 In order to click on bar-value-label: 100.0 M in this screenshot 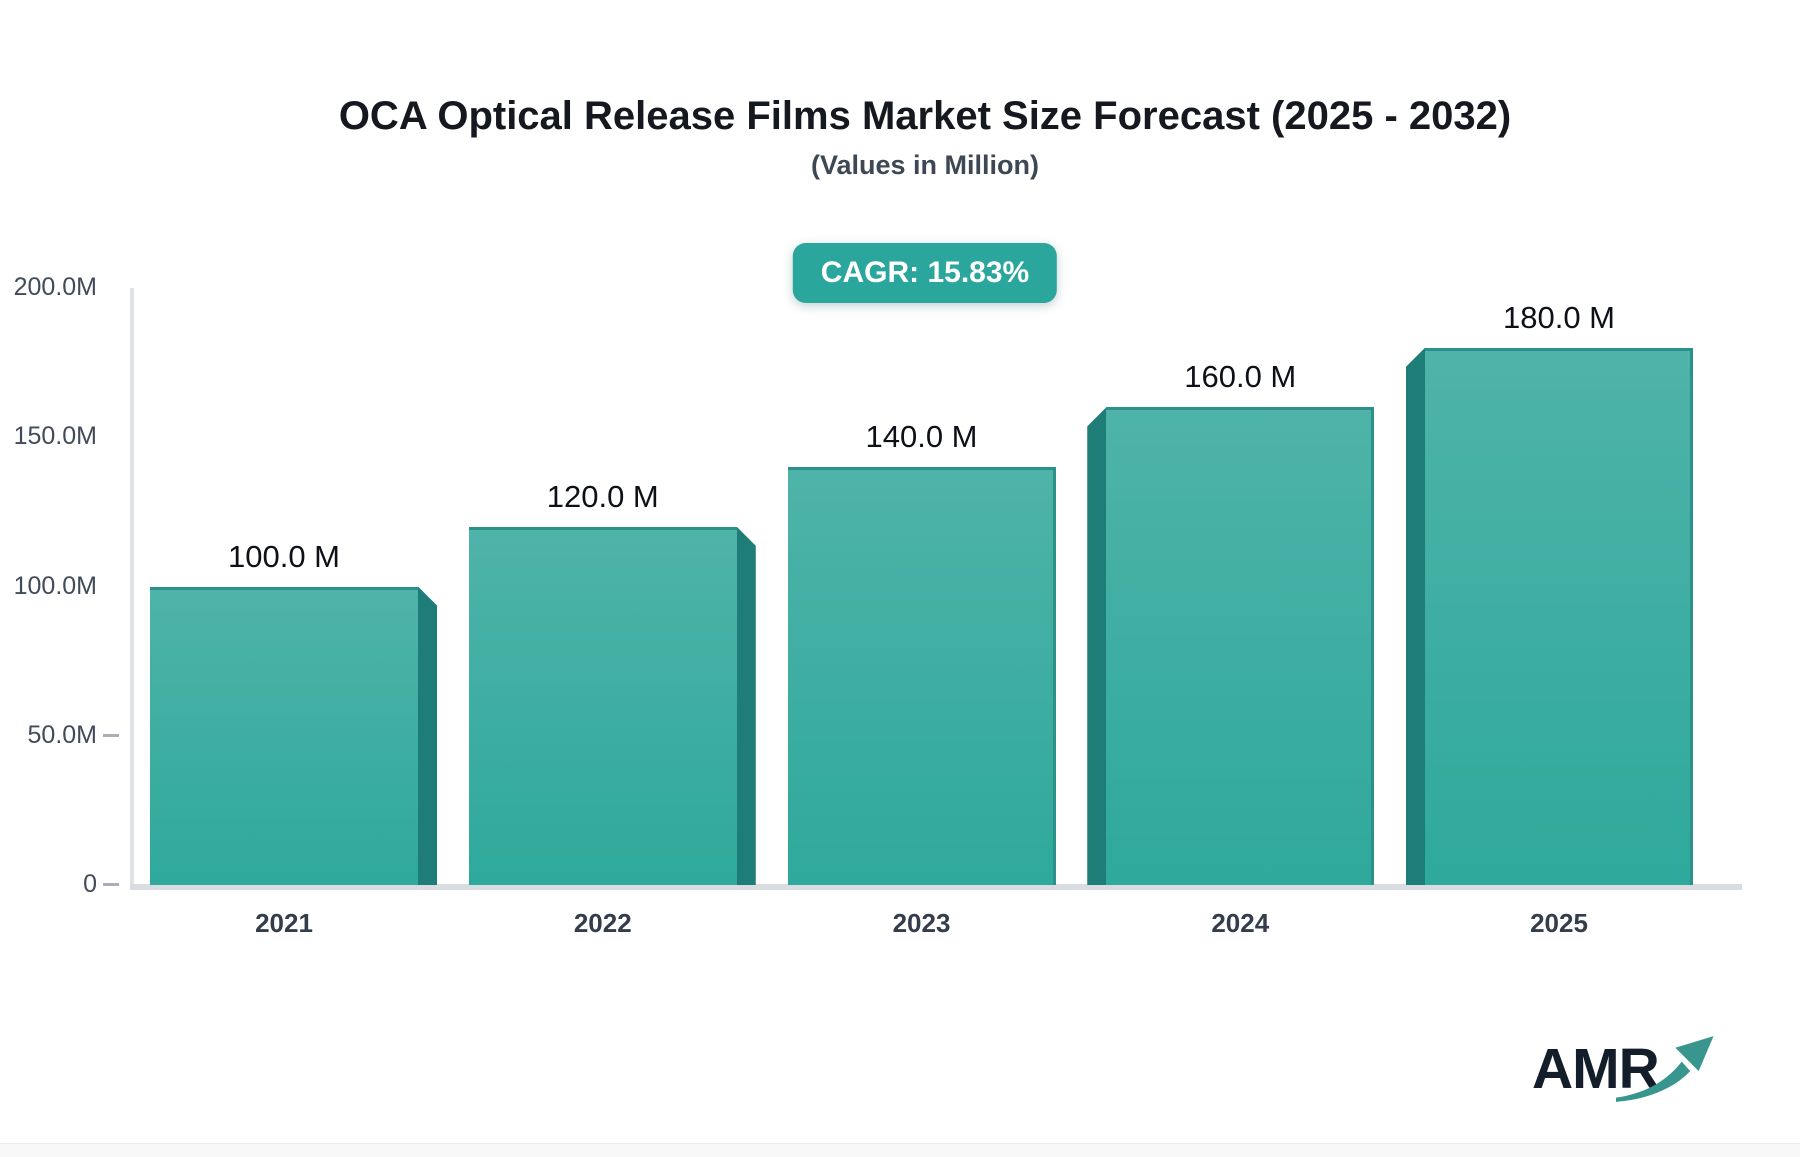, I will do `click(283, 556)`.